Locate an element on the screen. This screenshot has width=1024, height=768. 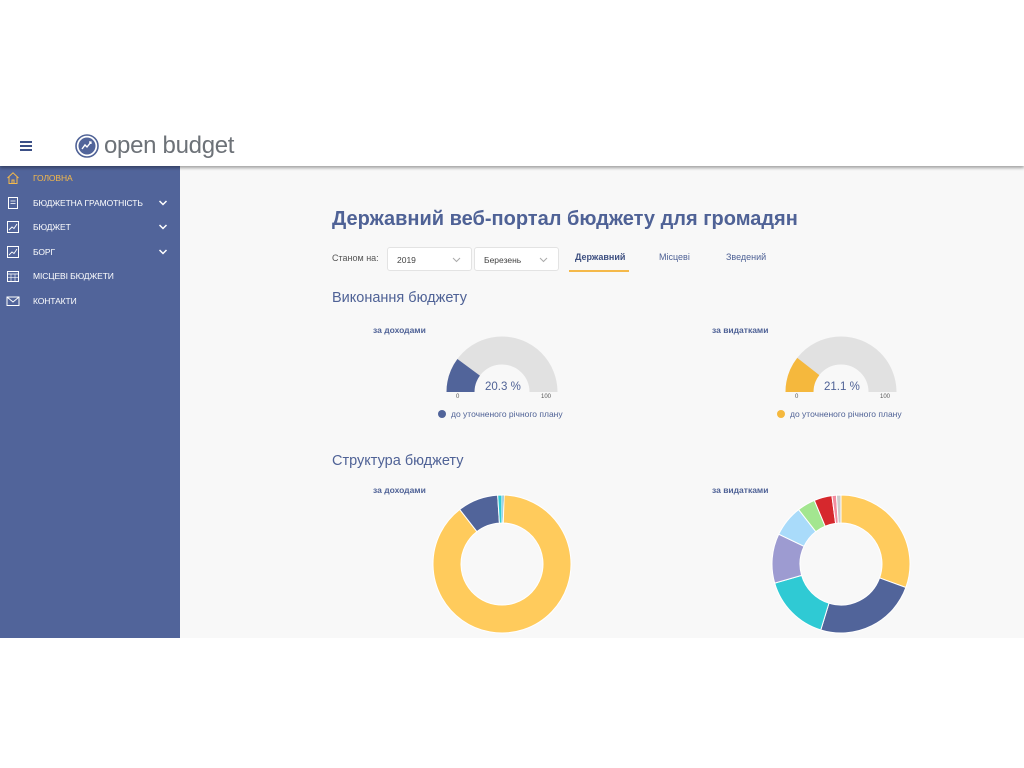
month-select-value: Березень is located at coordinates (503, 260).